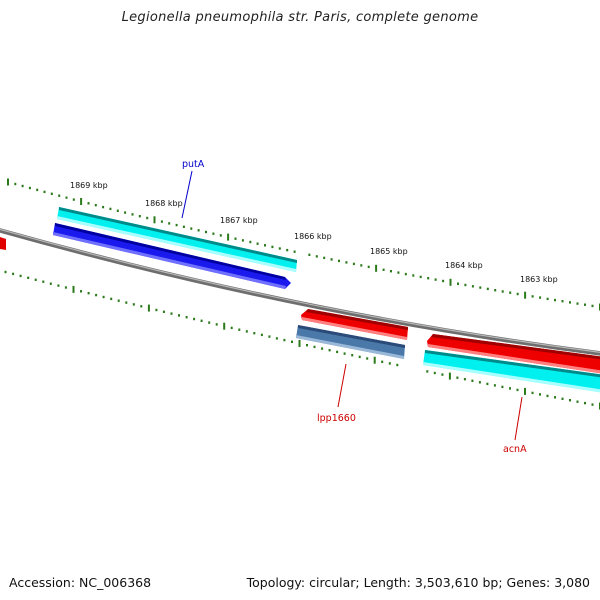 The height and width of the screenshot is (600, 600). What do you see at coordinates (513, 354) in the screenshot?
I see `acnA-cds-feature` at bounding box center [513, 354].